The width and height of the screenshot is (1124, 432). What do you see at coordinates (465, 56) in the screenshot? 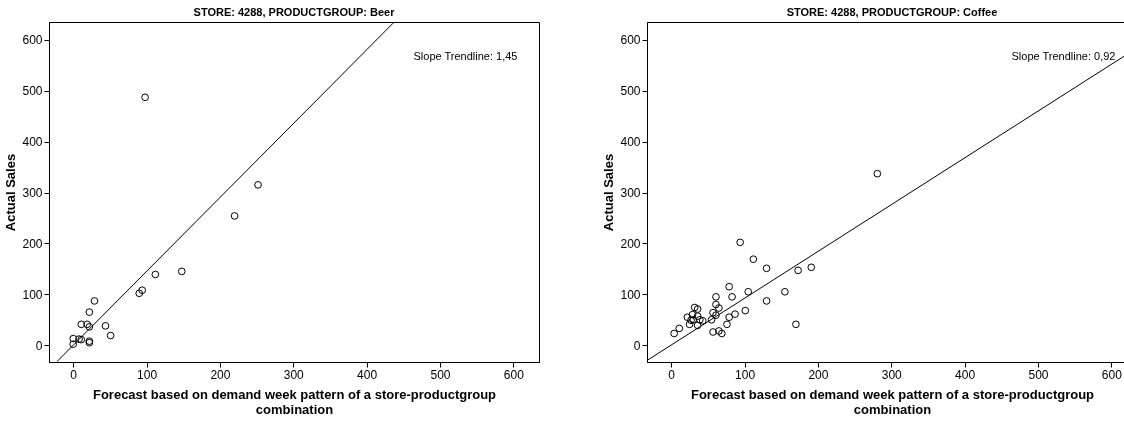
I see `annotation: Slope Trendline: 1,45` at bounding box center [465, 56].